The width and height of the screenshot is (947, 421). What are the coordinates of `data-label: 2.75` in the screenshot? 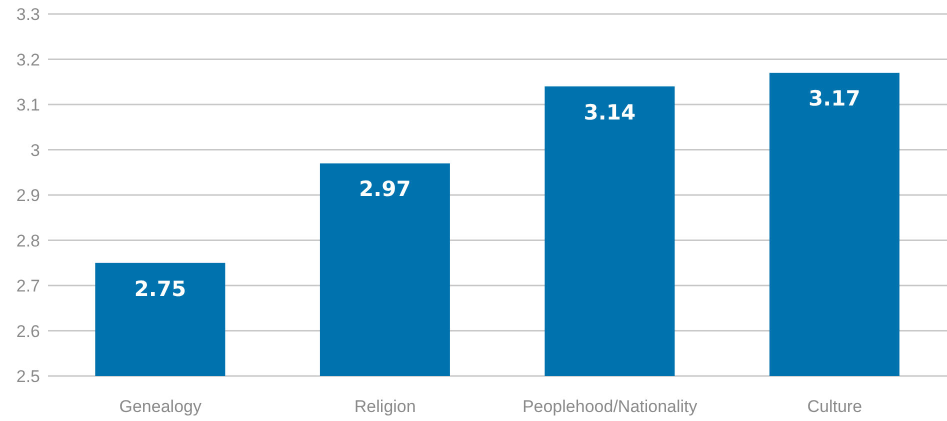 It's located at (160, 288).